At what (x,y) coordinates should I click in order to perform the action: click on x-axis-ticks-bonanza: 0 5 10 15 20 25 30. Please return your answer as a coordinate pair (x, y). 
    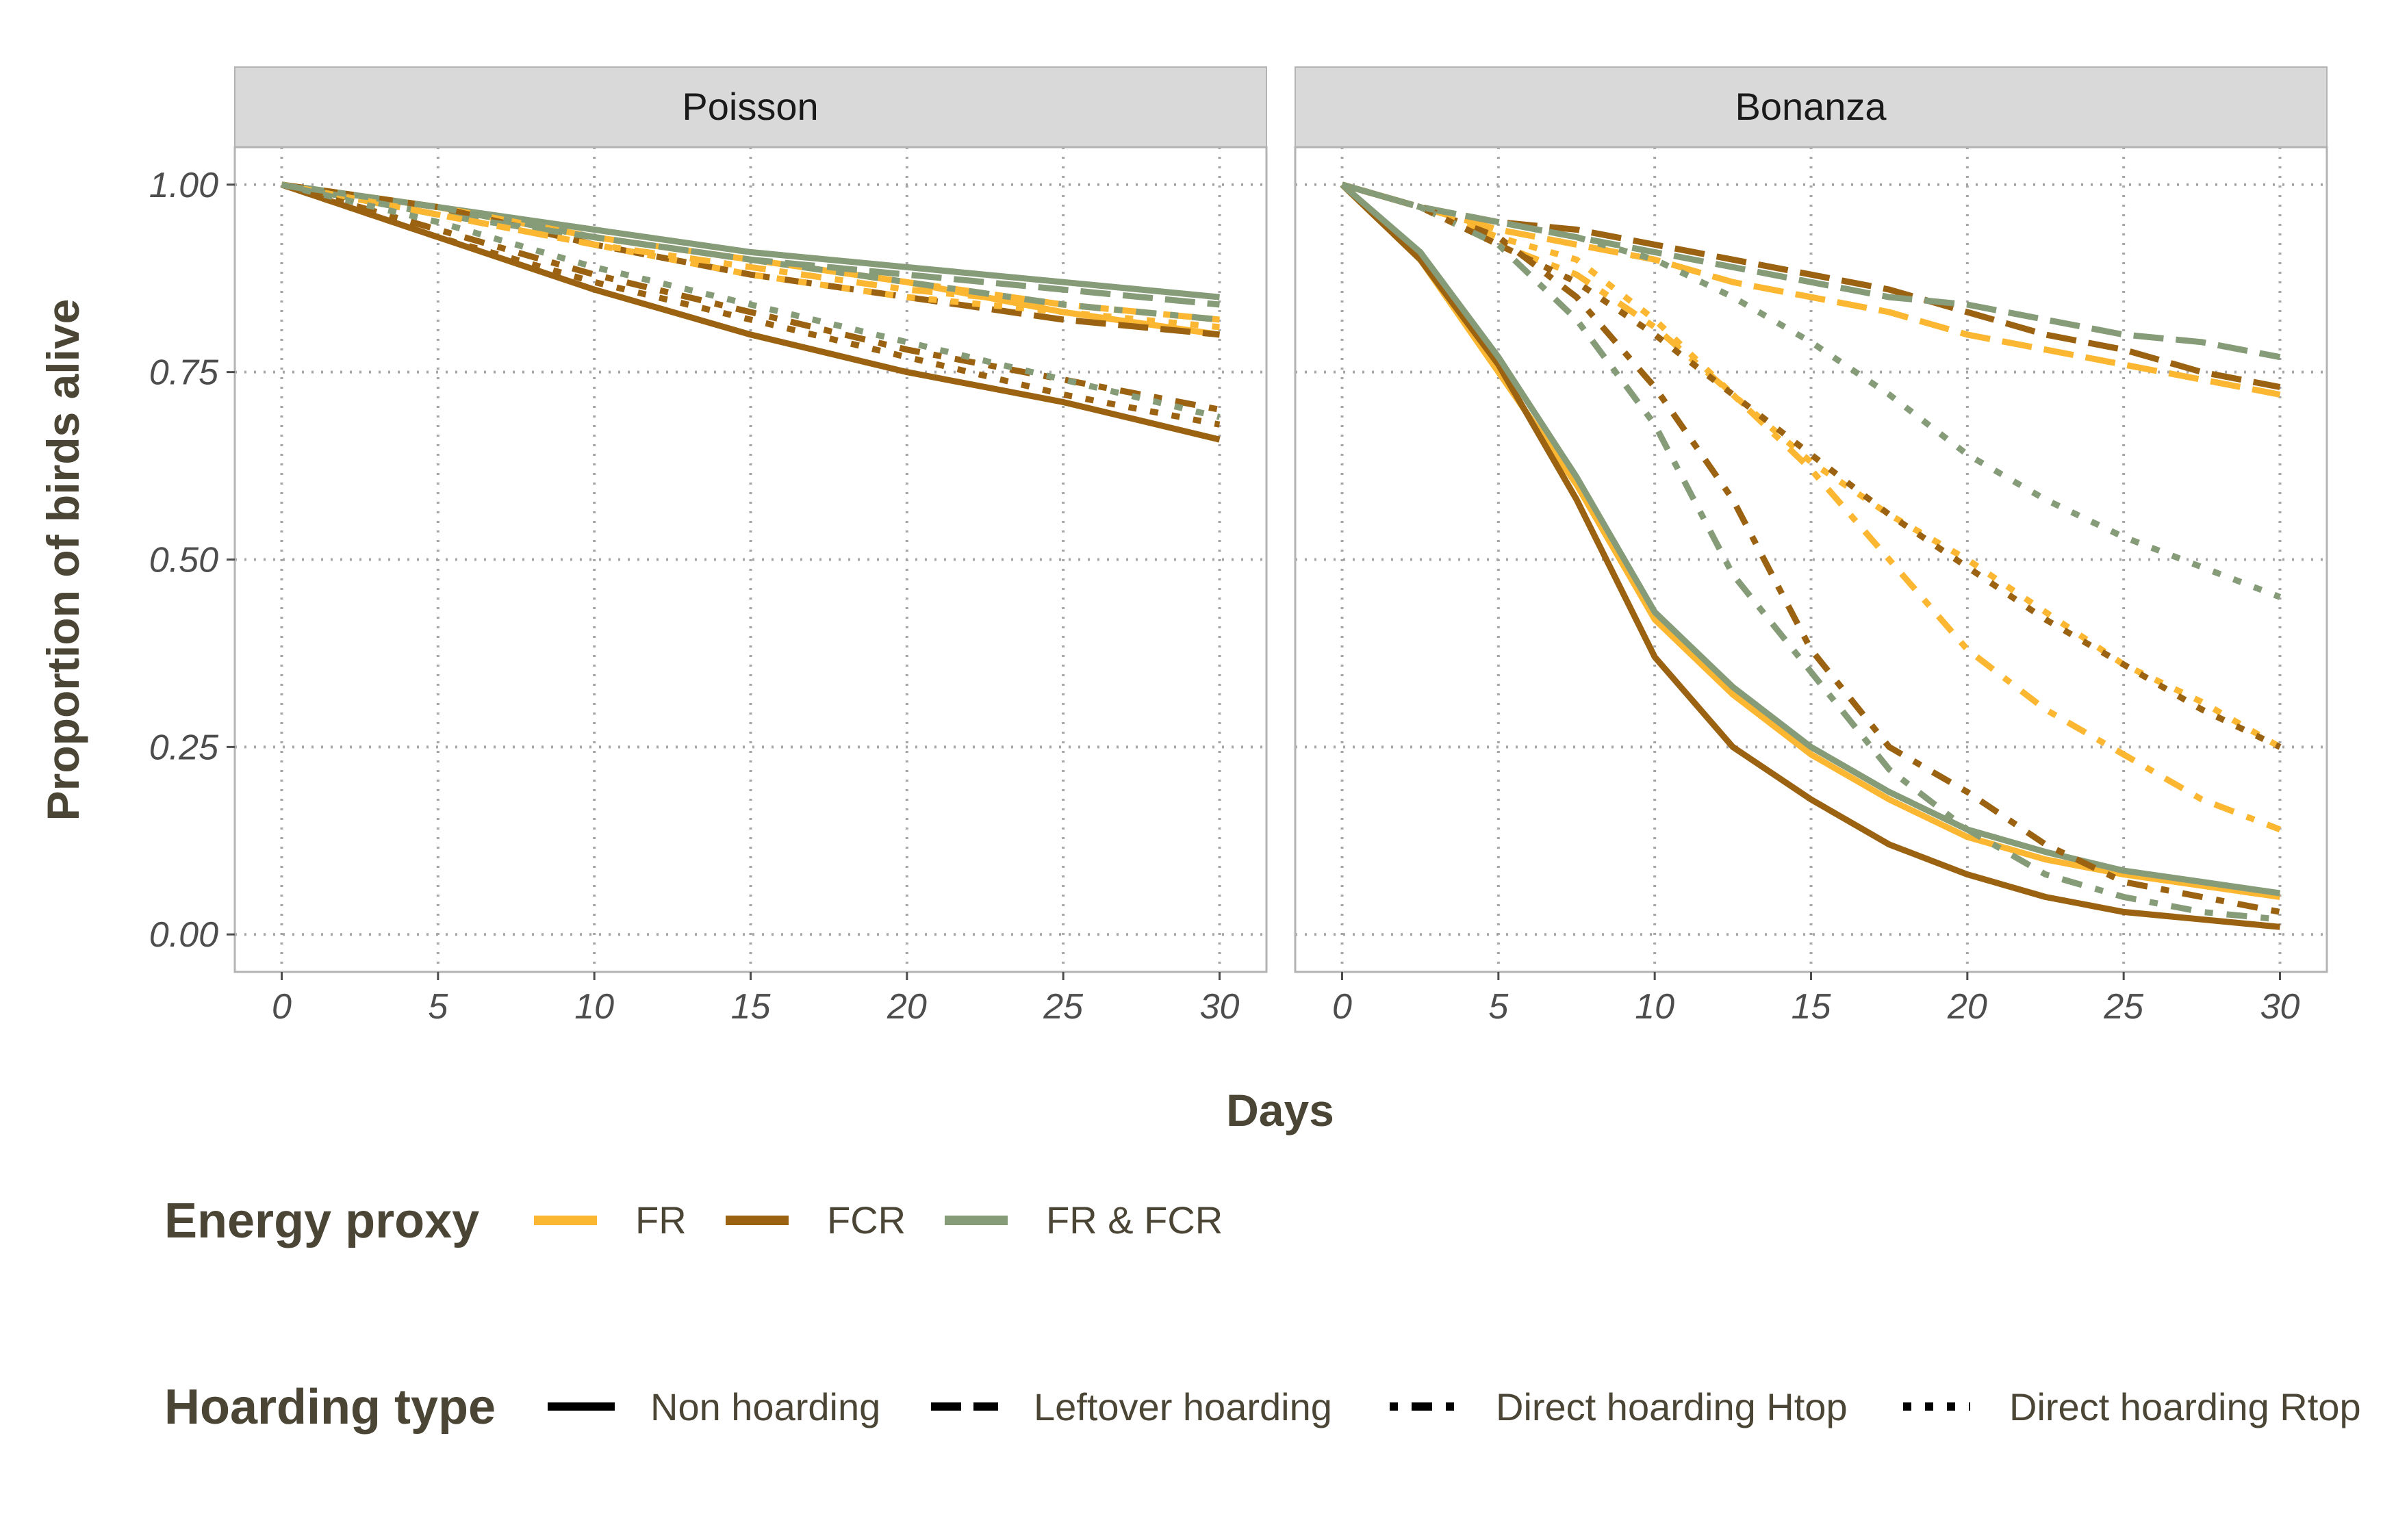
    Looking at the image, I should click on (1815, 999).